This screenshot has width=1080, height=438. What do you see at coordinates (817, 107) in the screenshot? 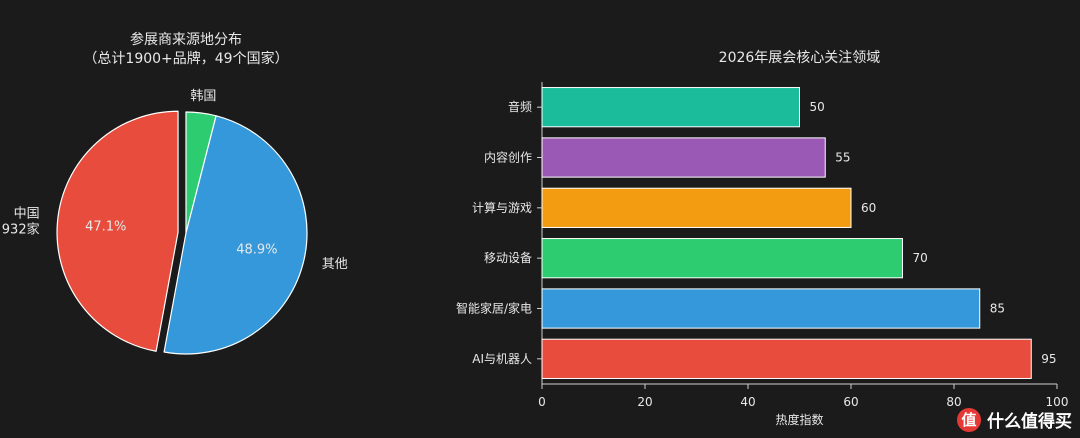
I see `bar-value-label: 50` at bounding box center [817, 107].